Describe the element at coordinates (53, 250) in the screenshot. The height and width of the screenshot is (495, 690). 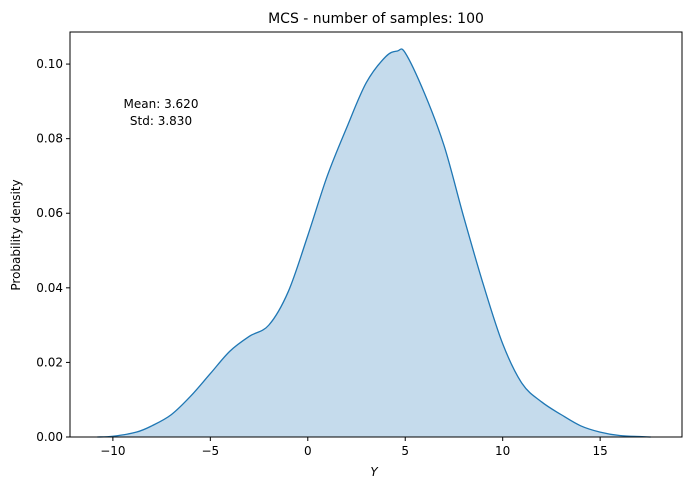
I see `y-axis: 0.00 0.02 0.04 0.06 0.08 0.10` at that location.